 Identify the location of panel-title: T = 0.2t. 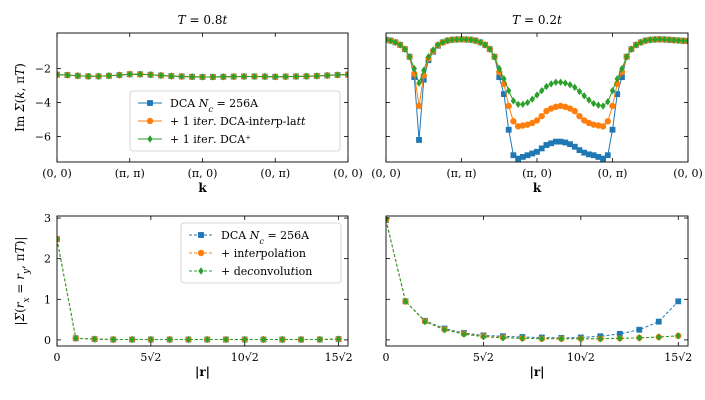
(537, 20).